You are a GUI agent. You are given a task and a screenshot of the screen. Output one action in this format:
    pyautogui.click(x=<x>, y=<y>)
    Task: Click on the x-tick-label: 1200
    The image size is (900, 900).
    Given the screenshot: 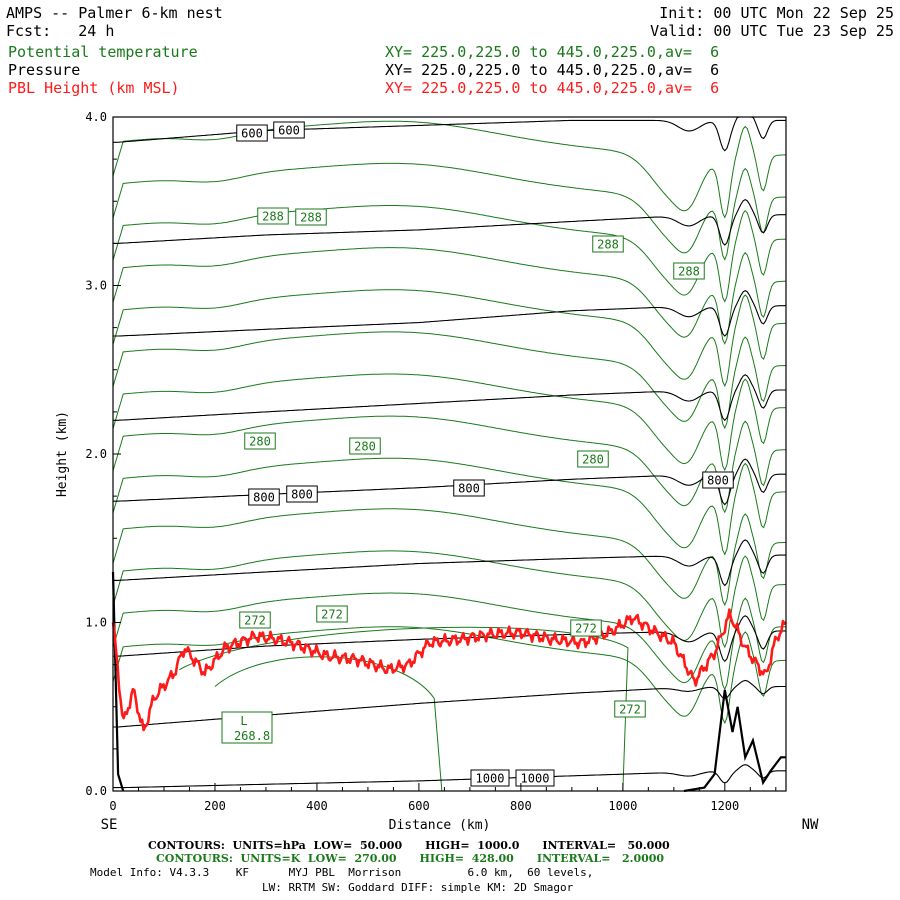 What is the action you would take?
    pyautogui.click(x=724, y=806)
    